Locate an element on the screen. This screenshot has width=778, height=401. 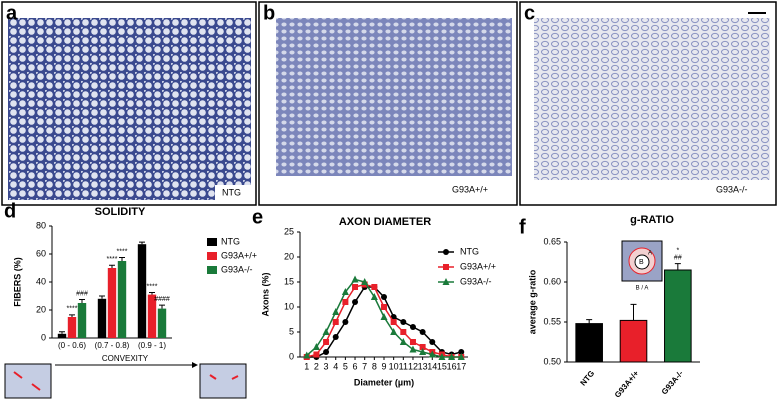
x-tick-label: 6 is located at coordinates (355, 366).